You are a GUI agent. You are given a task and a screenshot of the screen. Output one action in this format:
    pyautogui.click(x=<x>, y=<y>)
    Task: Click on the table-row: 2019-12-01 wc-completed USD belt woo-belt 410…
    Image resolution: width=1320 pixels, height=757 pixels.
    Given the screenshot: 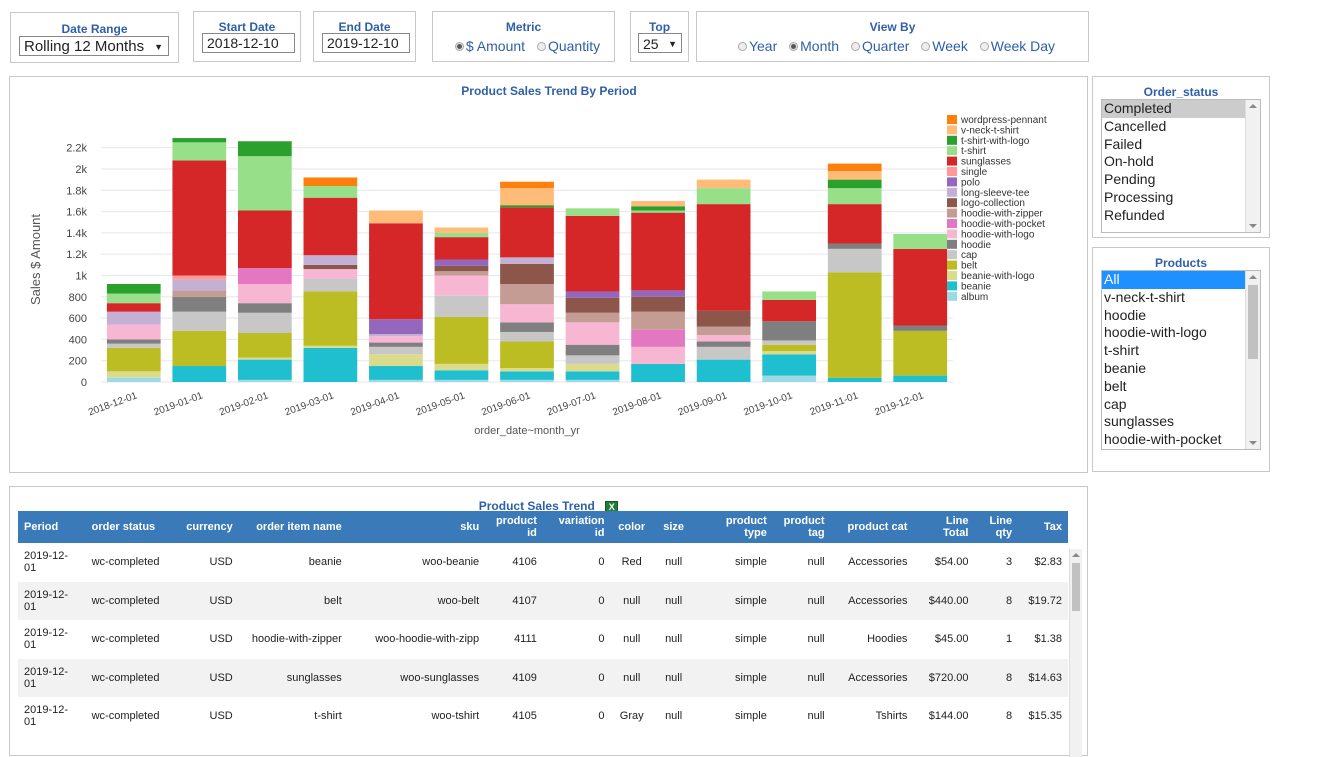 What is the action you would take?
    pyautogui.click(x=543, y=600)
    